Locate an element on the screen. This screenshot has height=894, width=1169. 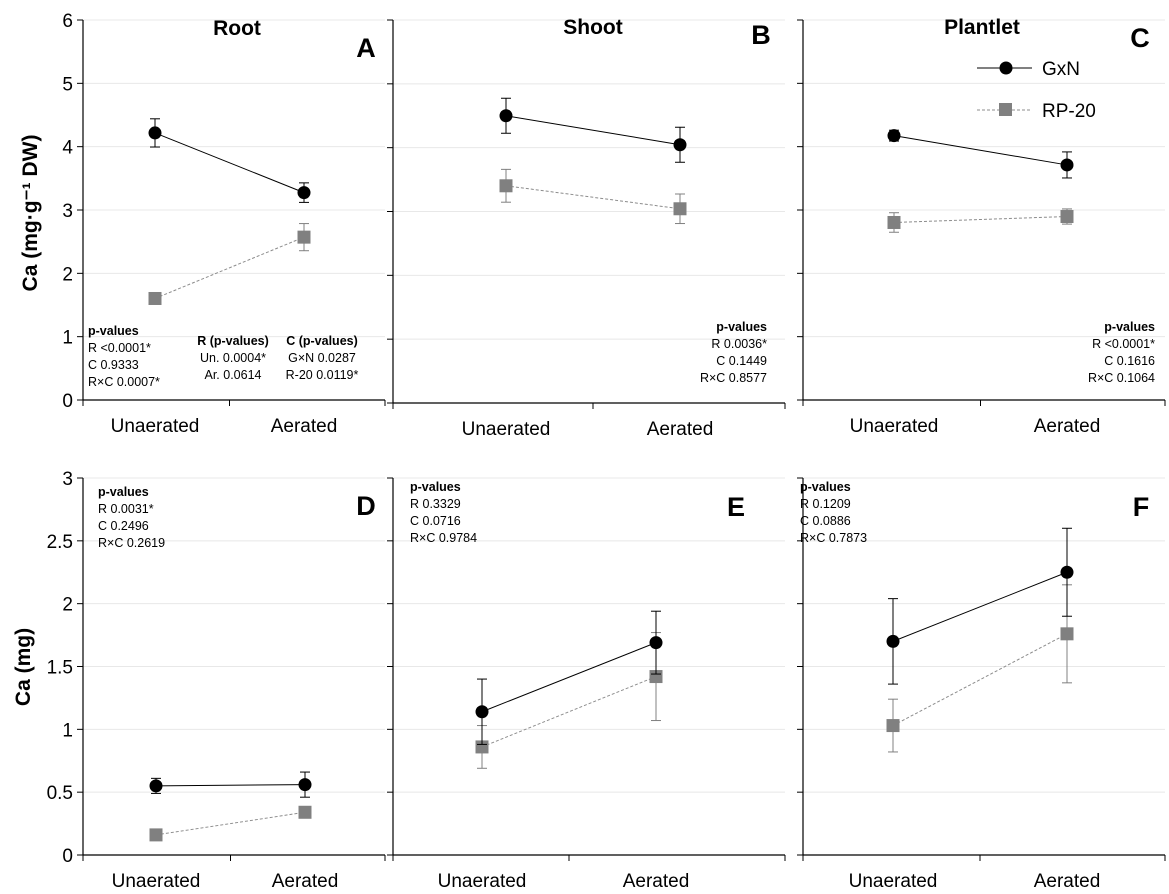
panel-c-title: Plantlet is located at coordinates (982, 27).